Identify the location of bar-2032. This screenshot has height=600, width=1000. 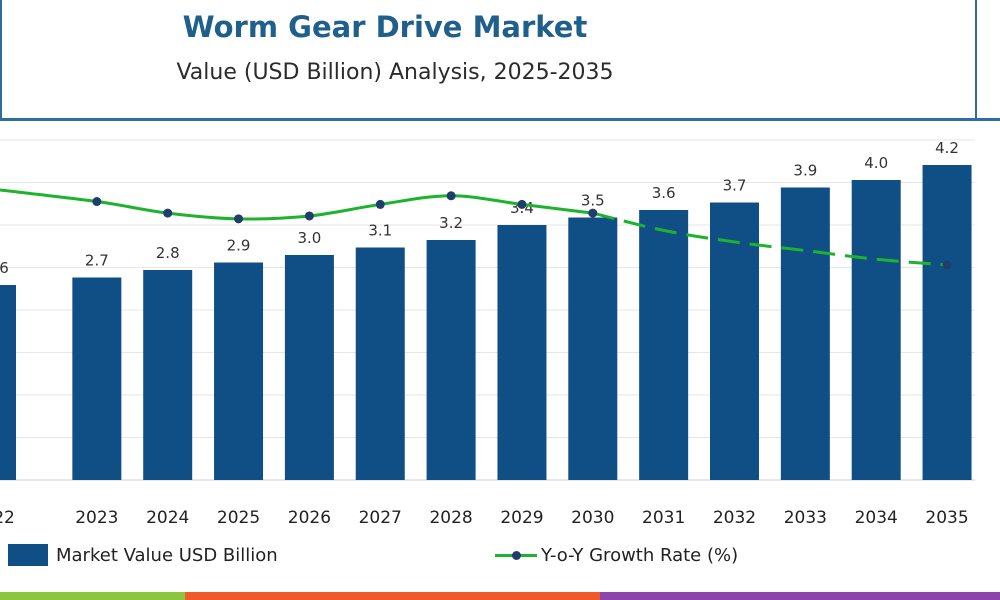
(734, 341).